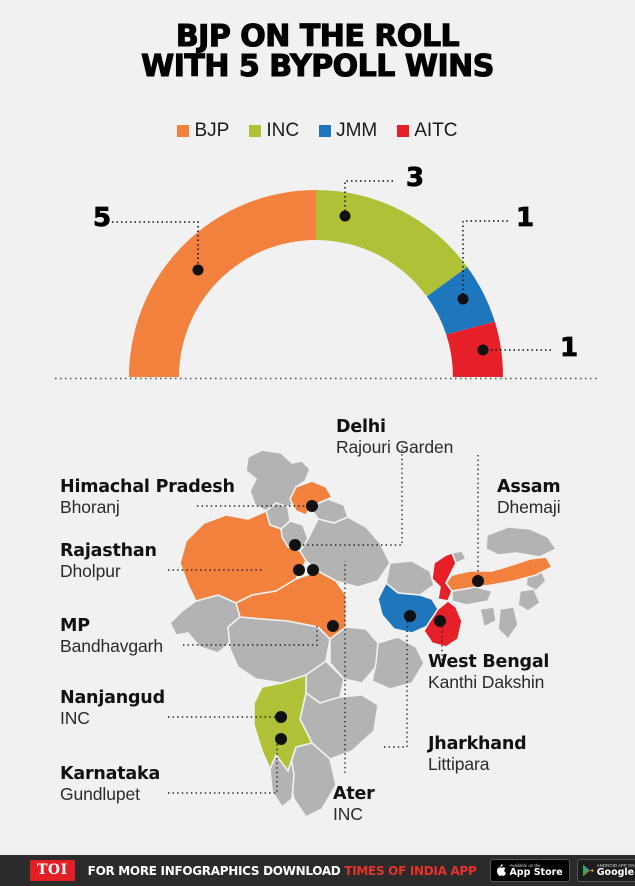 The image size is (635, 886). I want to click on map-label-state: Nanjangud, so click(112, 698).